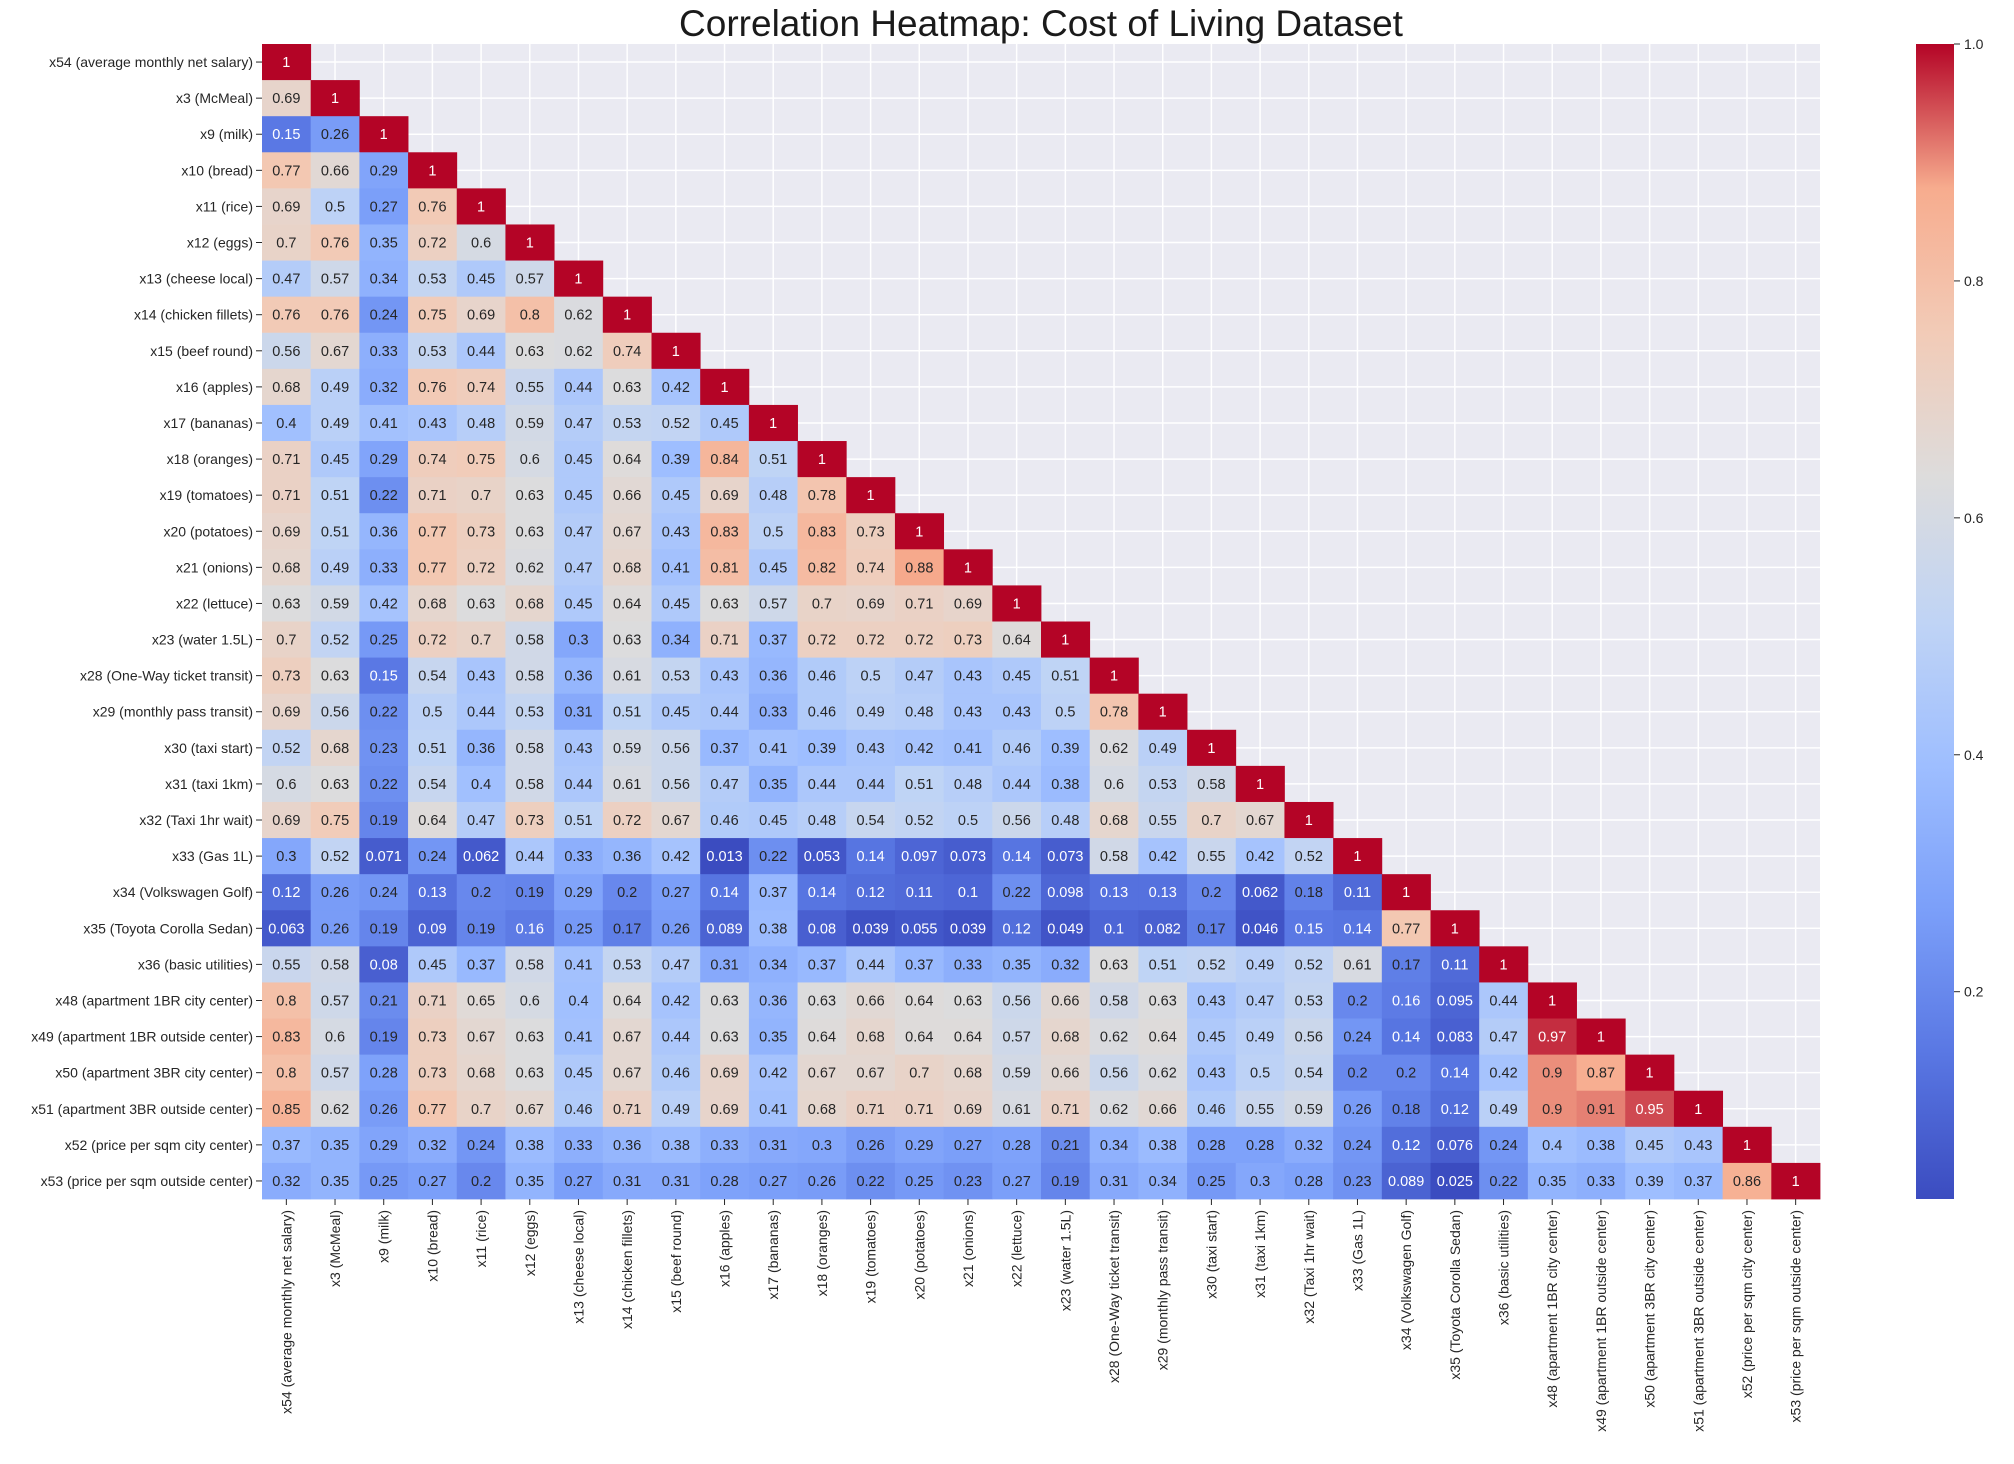 The image size is (2014, 1464). What do you see at coordinates (1969, 518) in the screenshot?
I see `colorbar-ticks: 0.2 0.4 0.6 0.8 1.0` at bounding box center [1969, 518].